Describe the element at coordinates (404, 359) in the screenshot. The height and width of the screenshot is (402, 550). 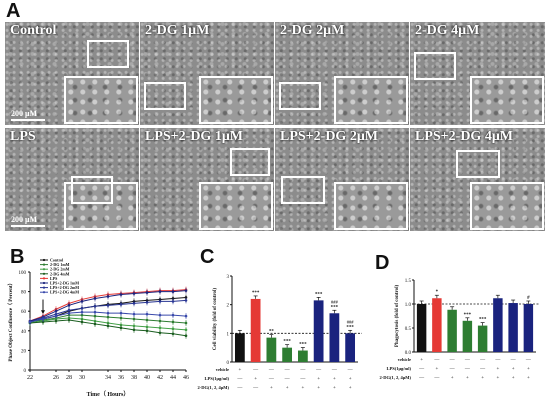
I see `treatment-row-label: vehicle` at that location.